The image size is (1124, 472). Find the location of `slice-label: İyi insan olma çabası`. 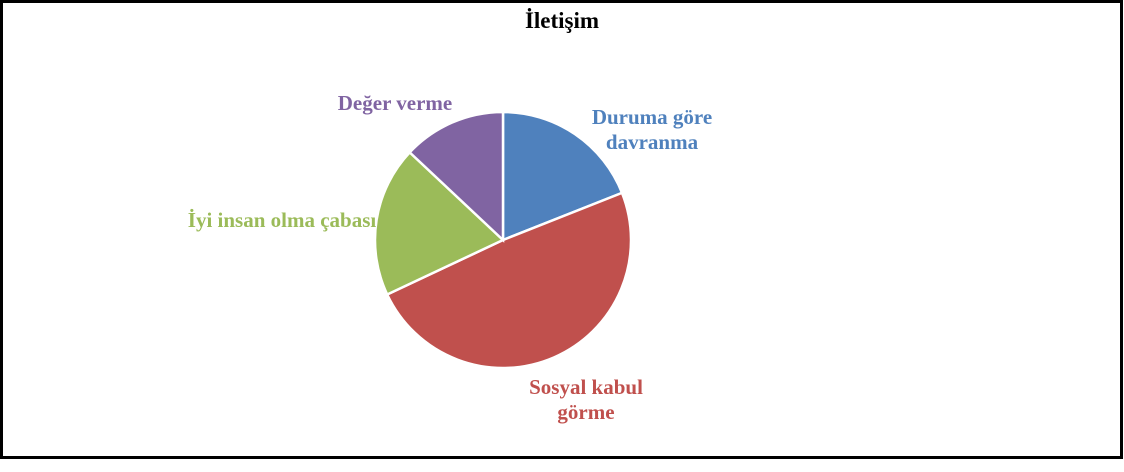

slice-label: İyi insan olma çabası is located at coordinates (282, 219).